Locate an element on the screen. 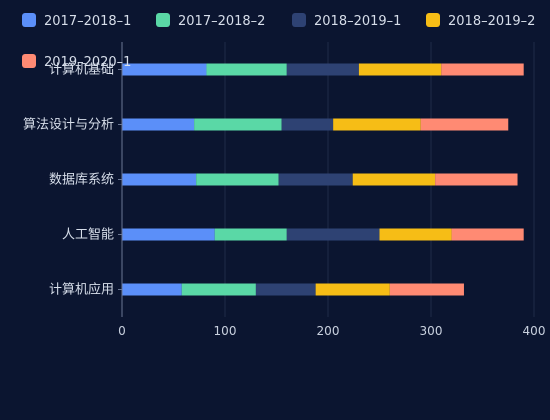 The image size is (550, 420). legend-item: 2017–2018–1 is located at coordinates (76, 21).